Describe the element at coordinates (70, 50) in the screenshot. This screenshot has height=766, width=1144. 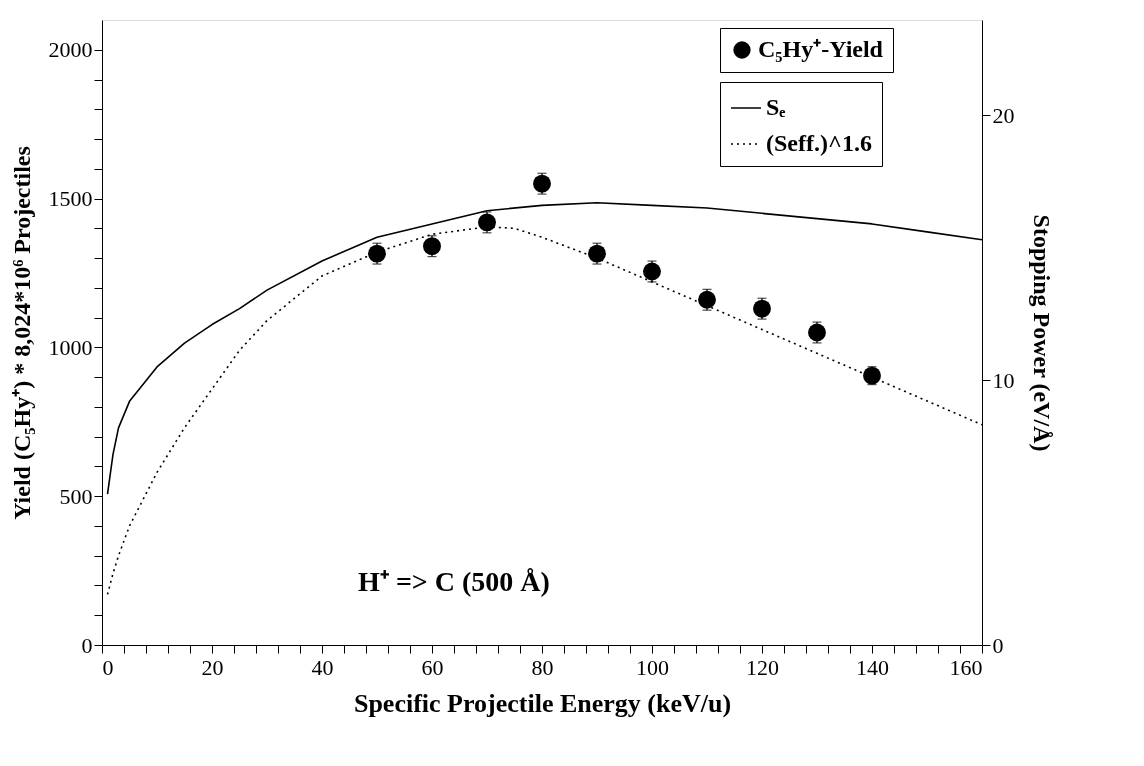
I see `y-tick-label: 2000` at that location.